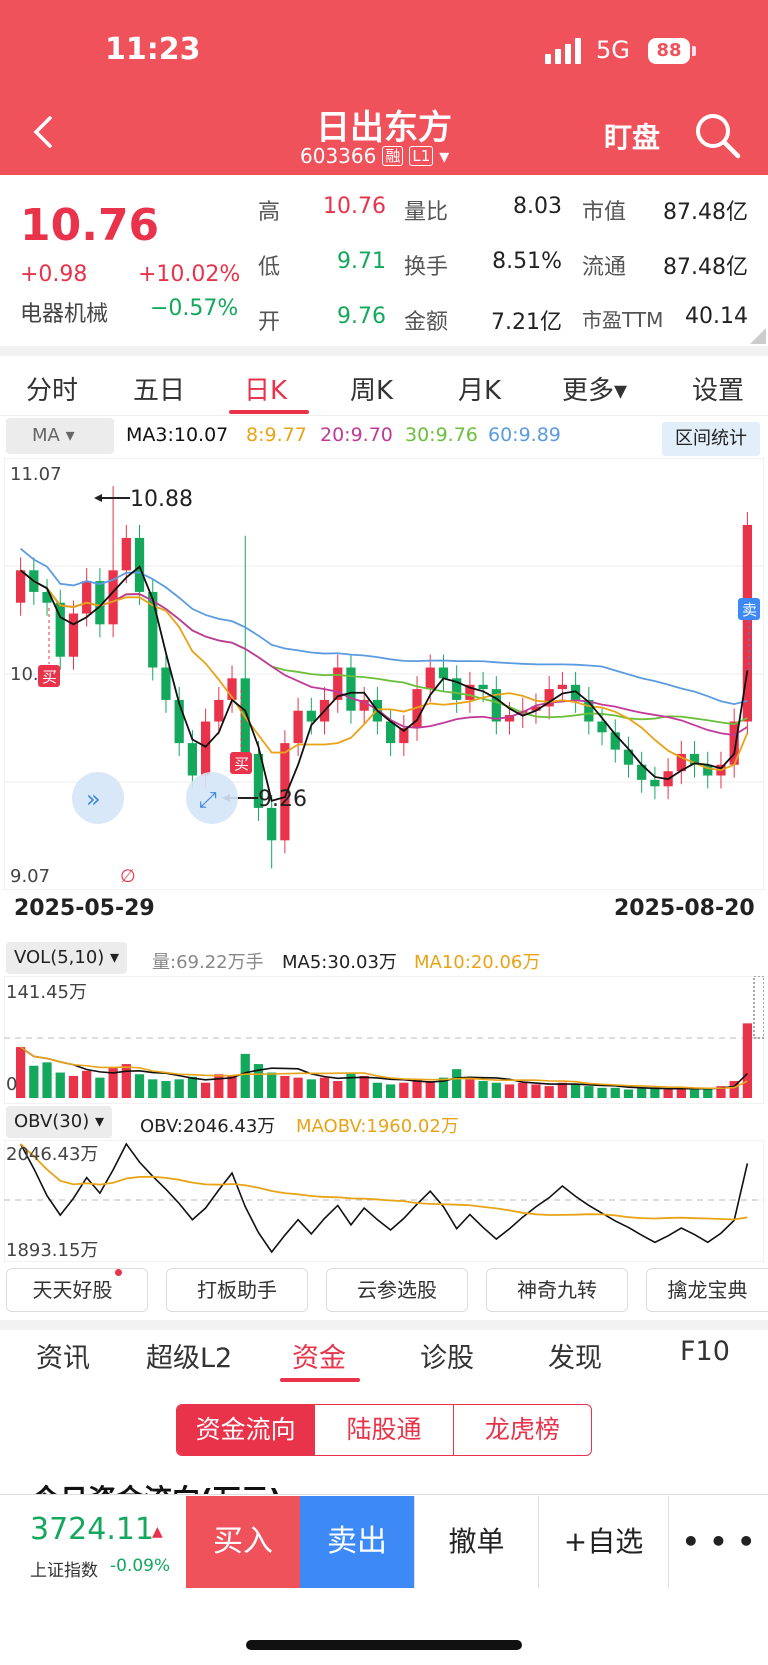 The width and height of the screenshot is (768, 1665). What do you see at coordinates (237, 1290) in the screenshot?
I see `tool-chip-limit-up-helper: 打板助手` at bounding box center [237, 1290].